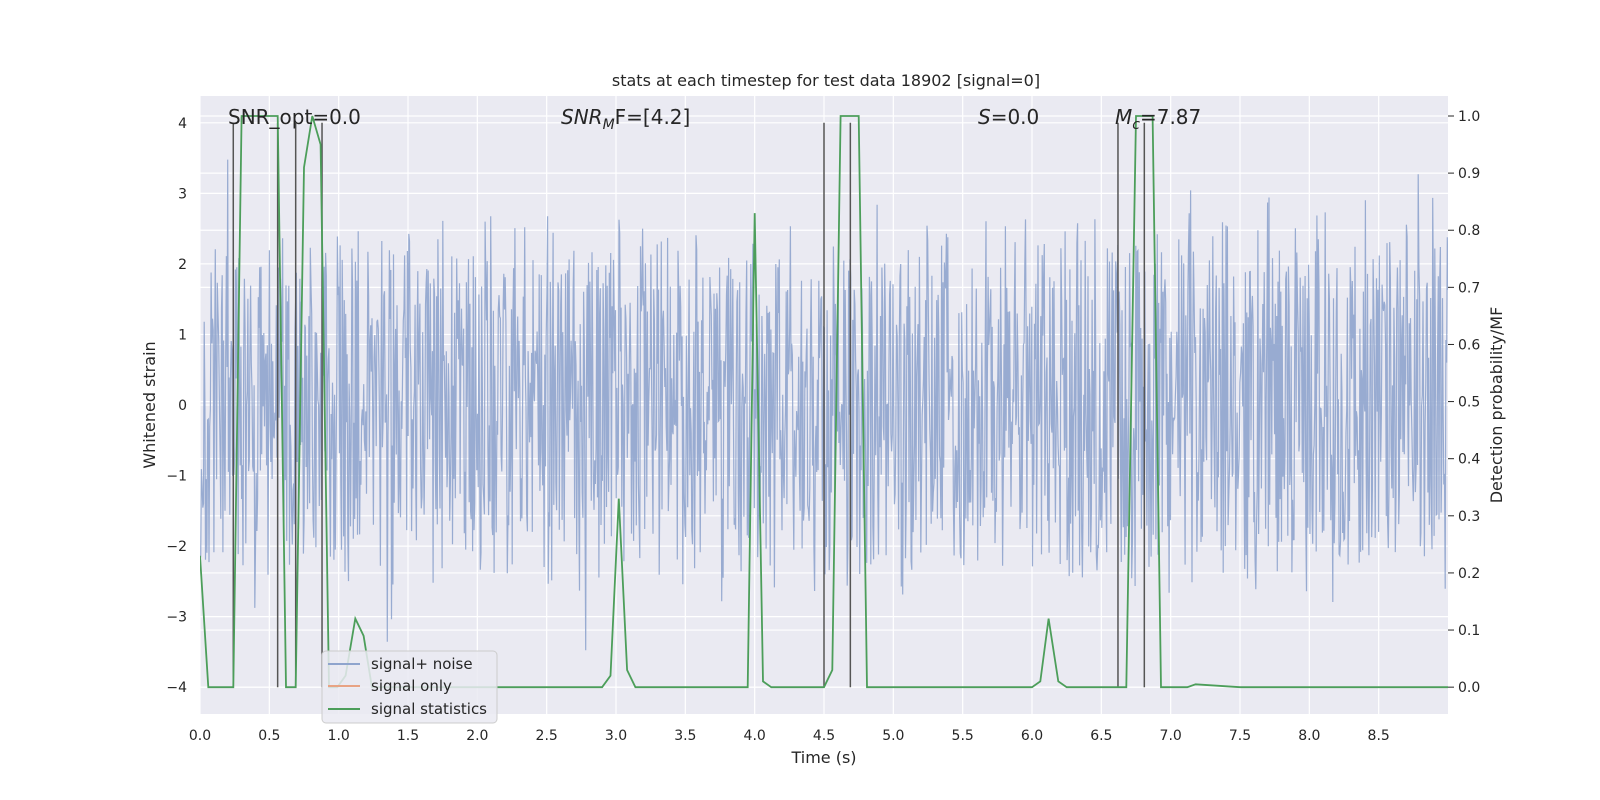 This screenshot has height=800, width=1600. I want to click on x-tick-label: 3.5, so click(685, 736).